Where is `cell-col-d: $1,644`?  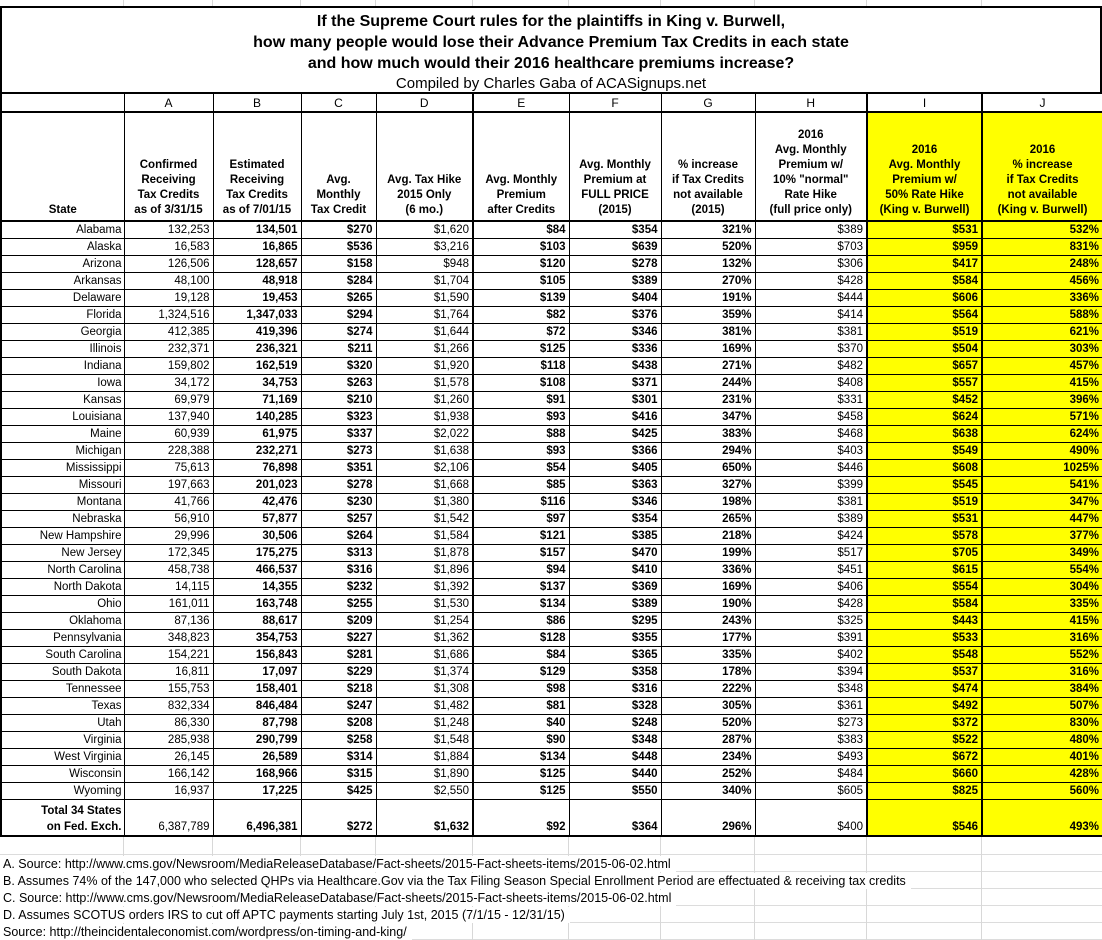
cell-col-d: $1,644 is located at coordinates (424, 332).